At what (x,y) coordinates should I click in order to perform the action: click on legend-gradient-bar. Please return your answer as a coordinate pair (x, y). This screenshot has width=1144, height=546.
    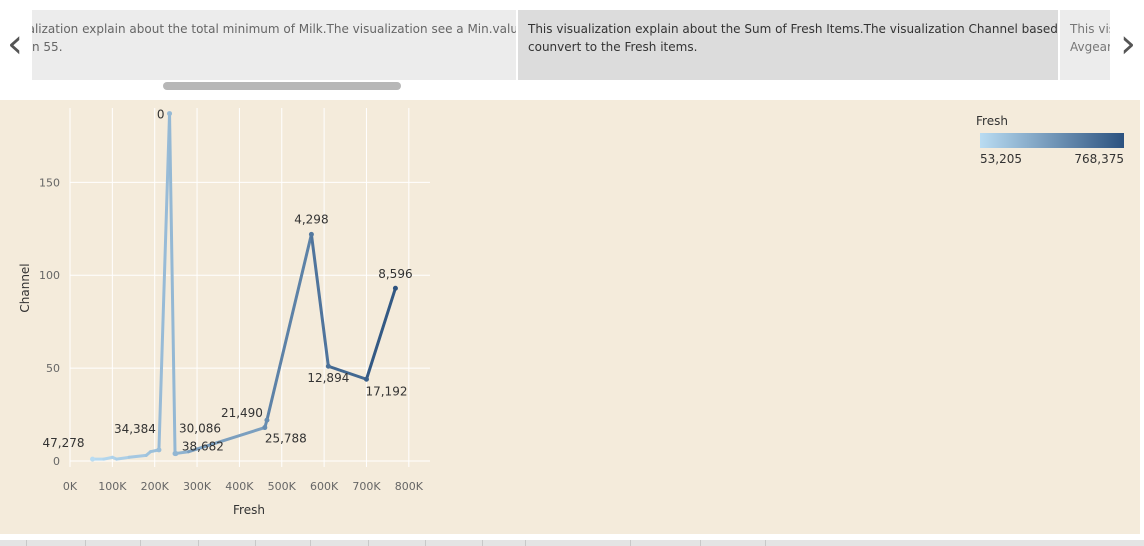
    Looking at the image, I should click on (1052, 140).